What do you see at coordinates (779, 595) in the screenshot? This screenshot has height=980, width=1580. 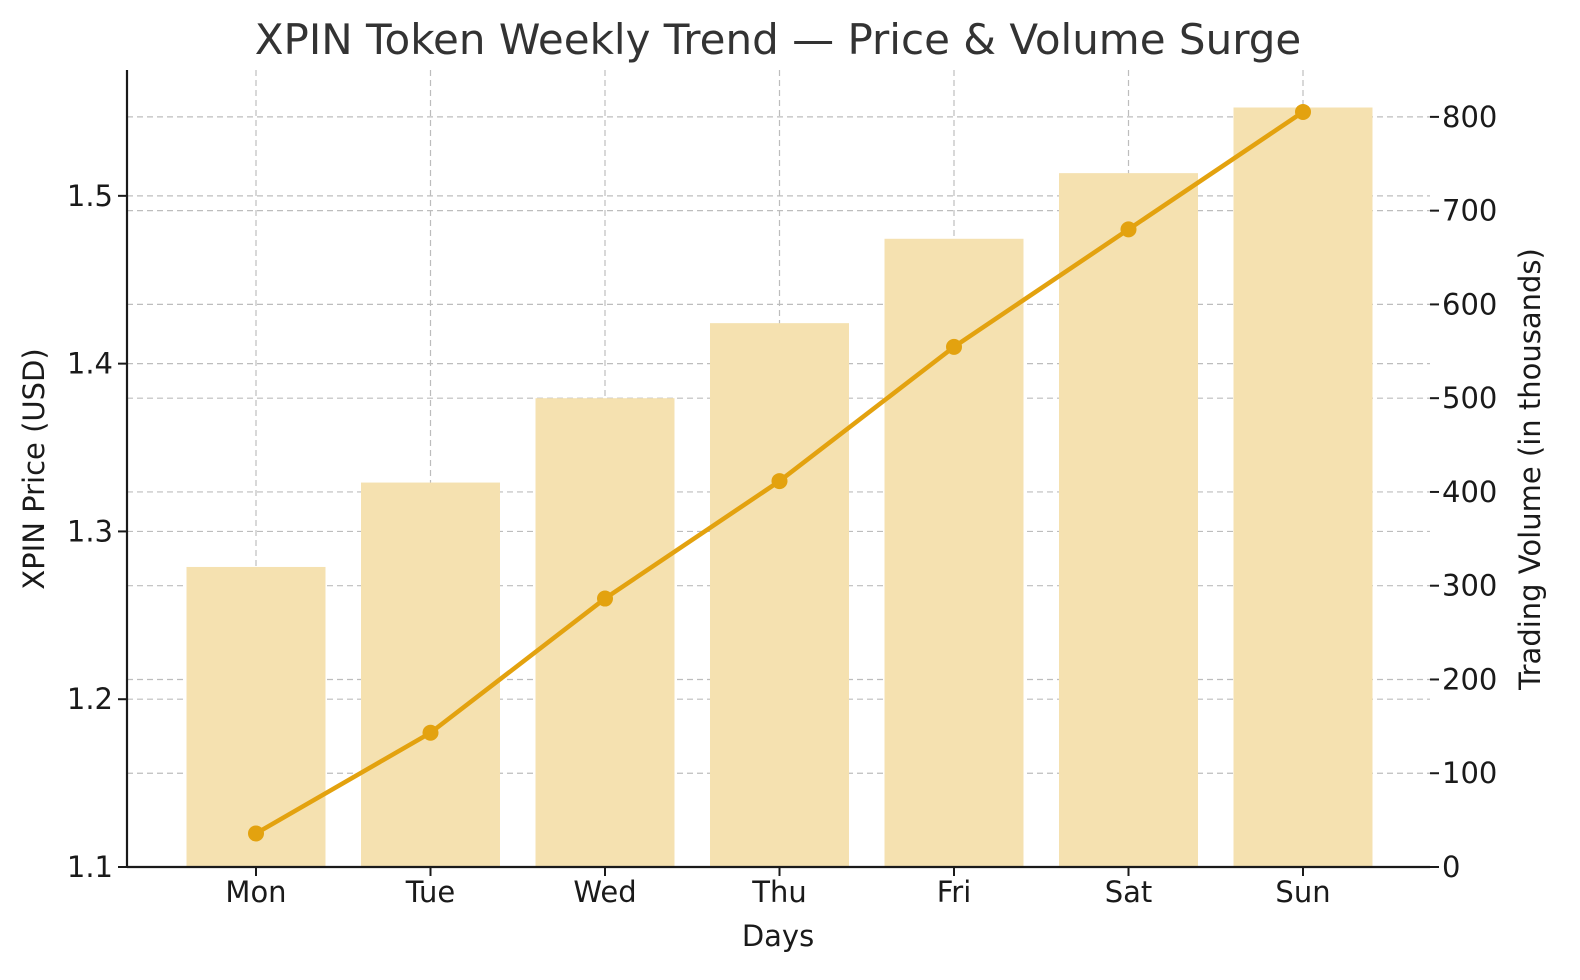 I see `volume-bar-thu` at bounding box center [779, 595].